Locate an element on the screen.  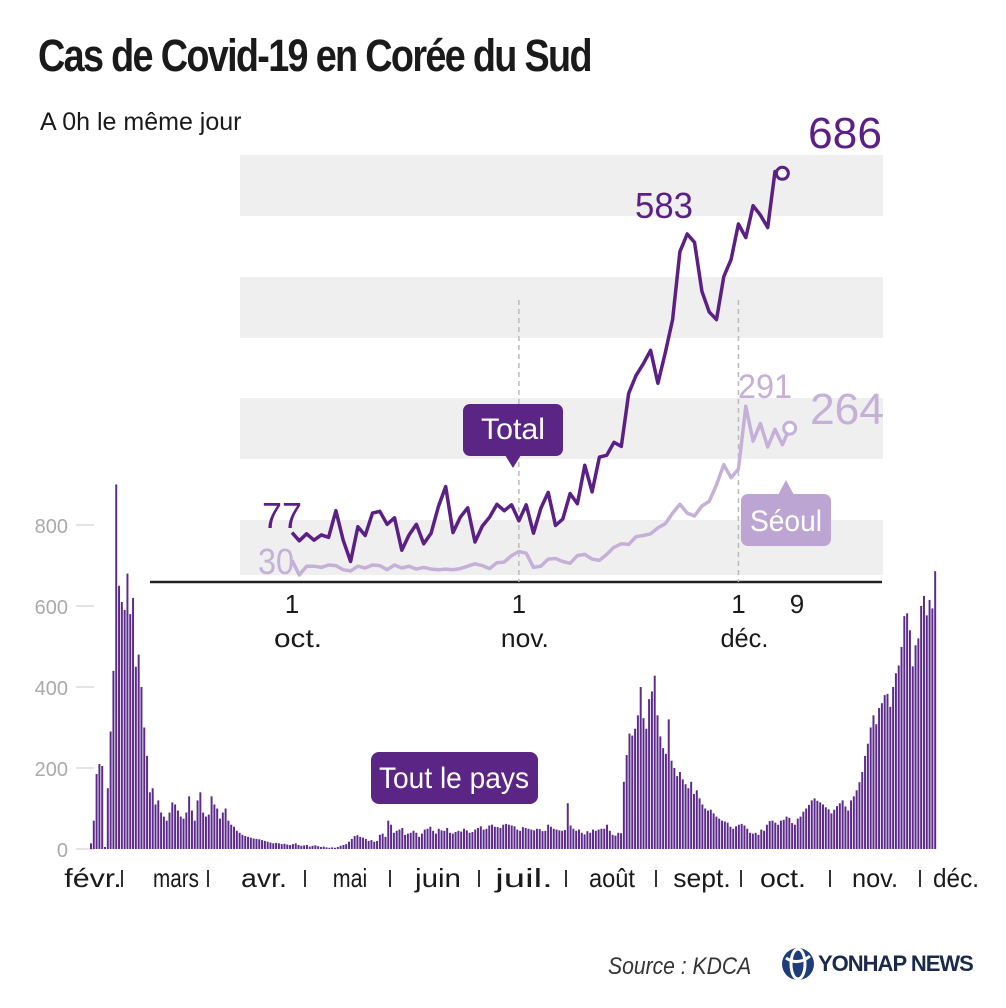
y-tick-label: 200 is located at coordinates (51, 770).